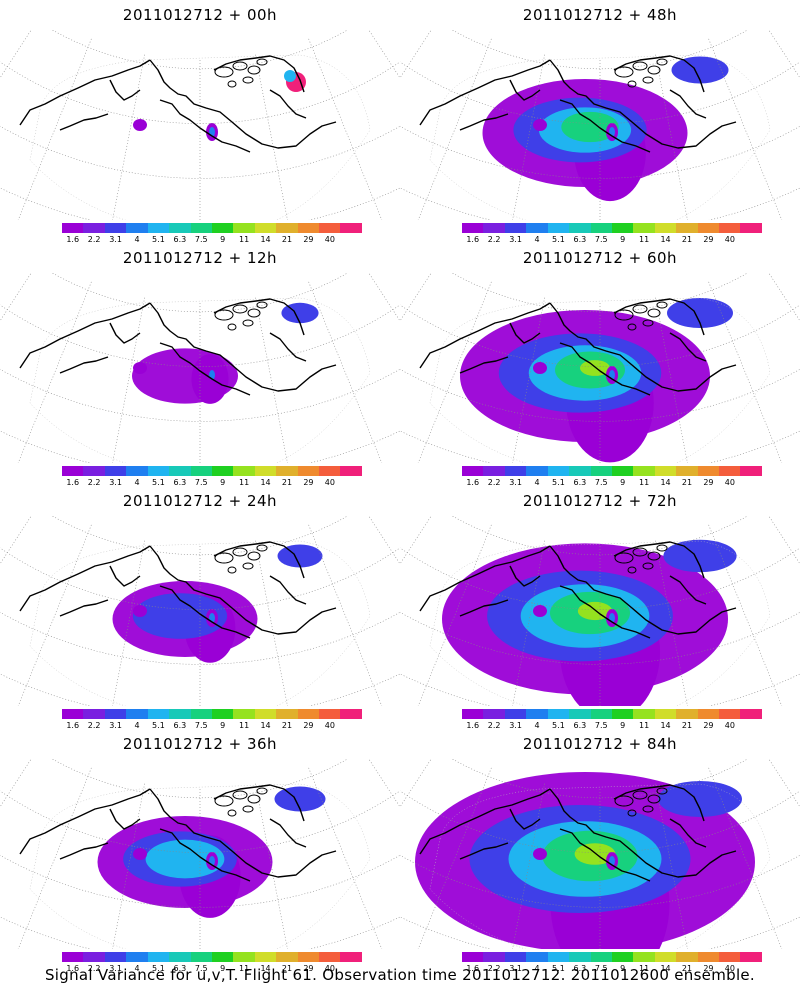 The image size is (800, 1000). What do you see at coordinates (600, 258) in the screenshot?
I see `panel-title: 2011012712 + 60h` at bounding box center [600, 258].